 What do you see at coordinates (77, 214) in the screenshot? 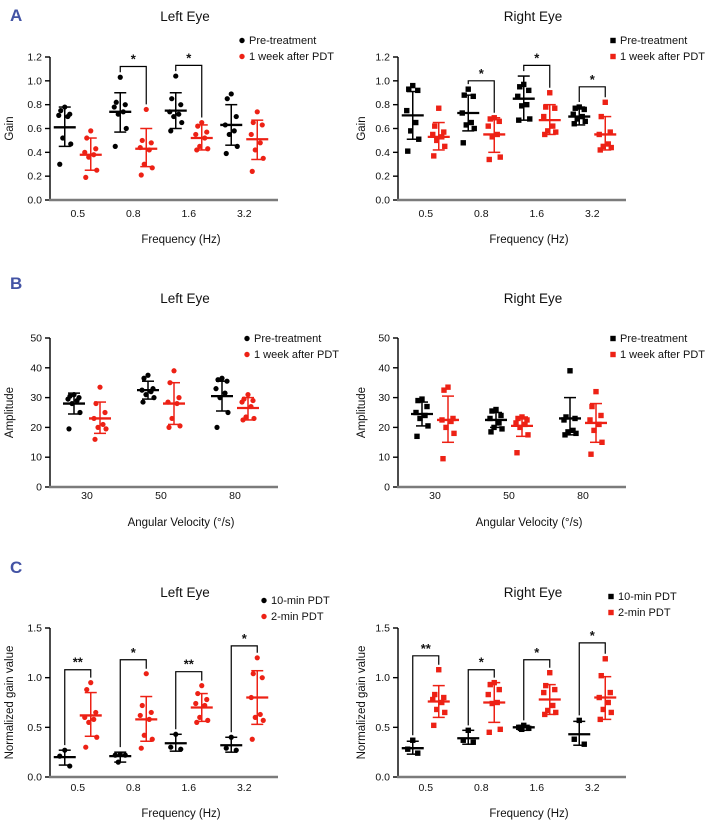
I see `x-tick-label: 0.5` at bounding box center [77, 214].